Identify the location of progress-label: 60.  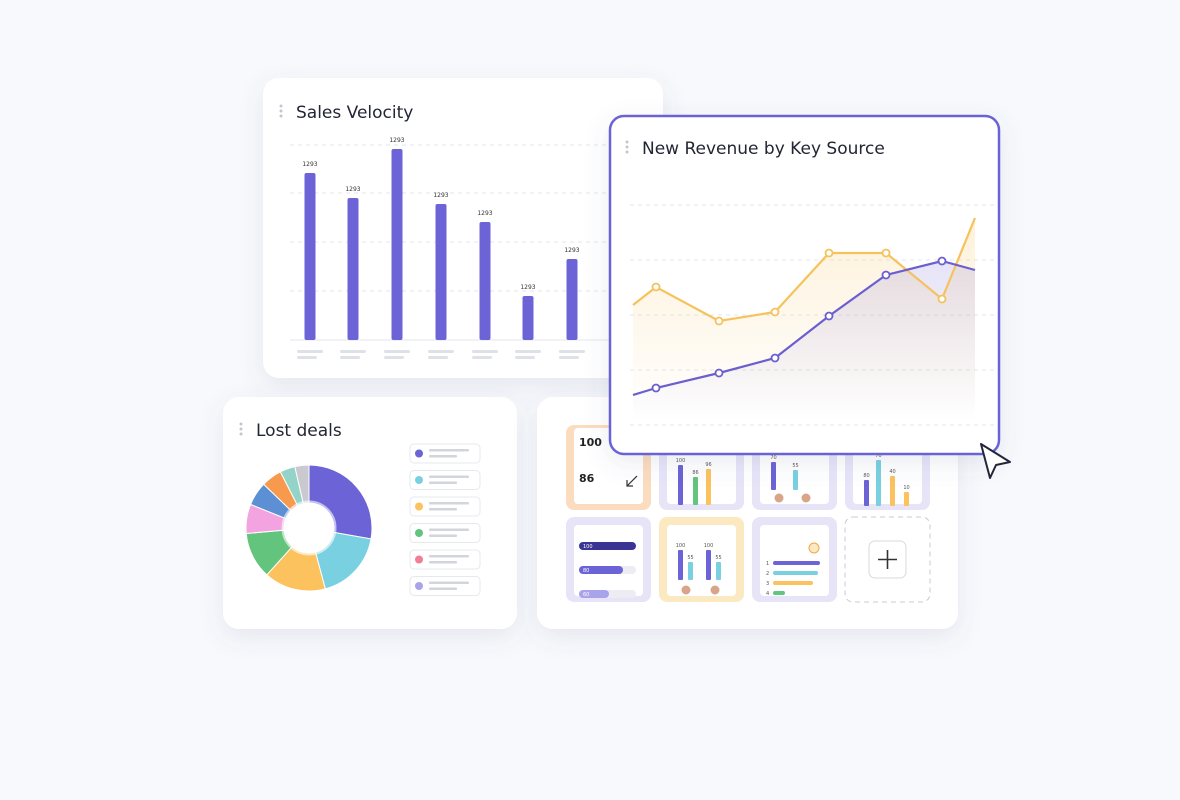
(586, 595).